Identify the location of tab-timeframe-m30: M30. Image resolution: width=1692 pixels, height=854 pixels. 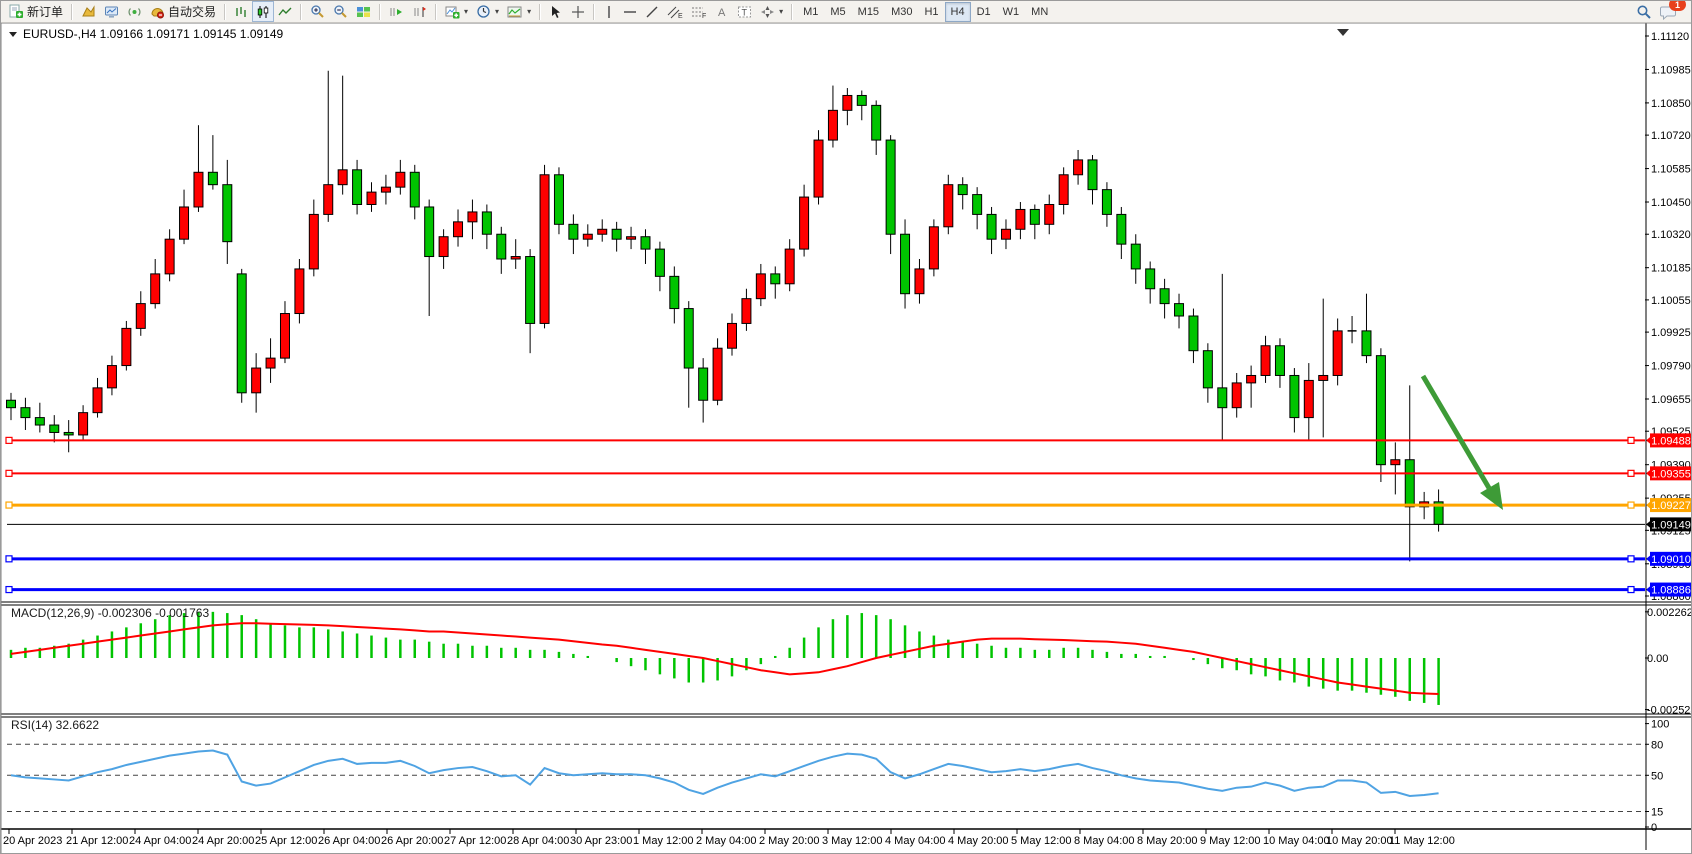
(902, 11).